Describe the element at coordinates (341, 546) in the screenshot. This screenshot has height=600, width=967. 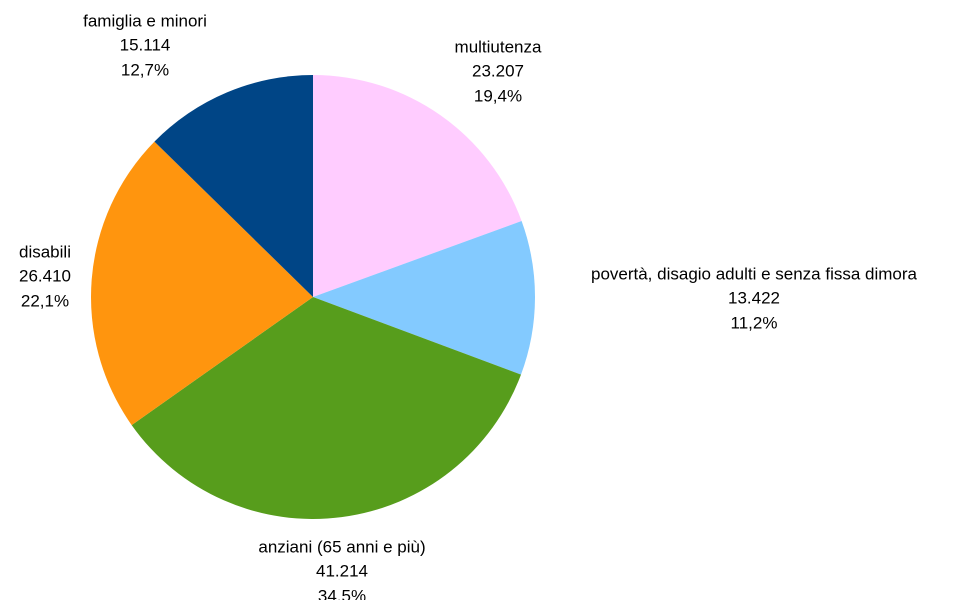
I see `slice-label: anziani (65 anni e più)` at that location.